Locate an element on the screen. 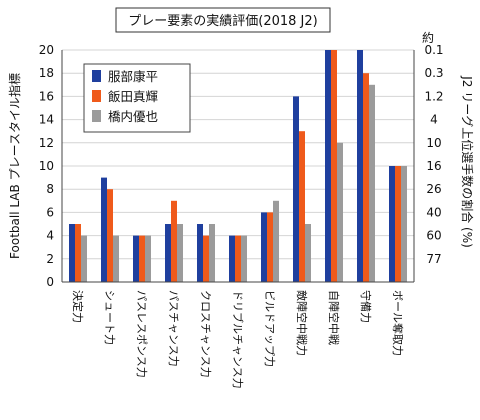 Image resolution: width=480 pixels, height=420 pixels. y-tick-label-left: 4 is located at coordinates (50, 236).